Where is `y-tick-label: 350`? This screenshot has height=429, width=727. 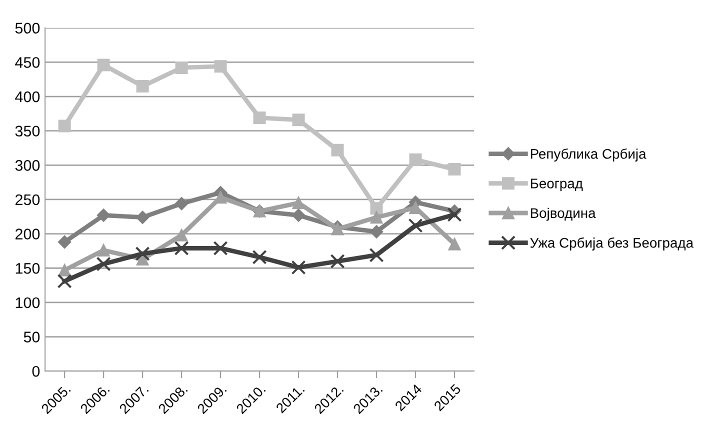 y-tick-label: 350 is located at coordinates (27, 131).